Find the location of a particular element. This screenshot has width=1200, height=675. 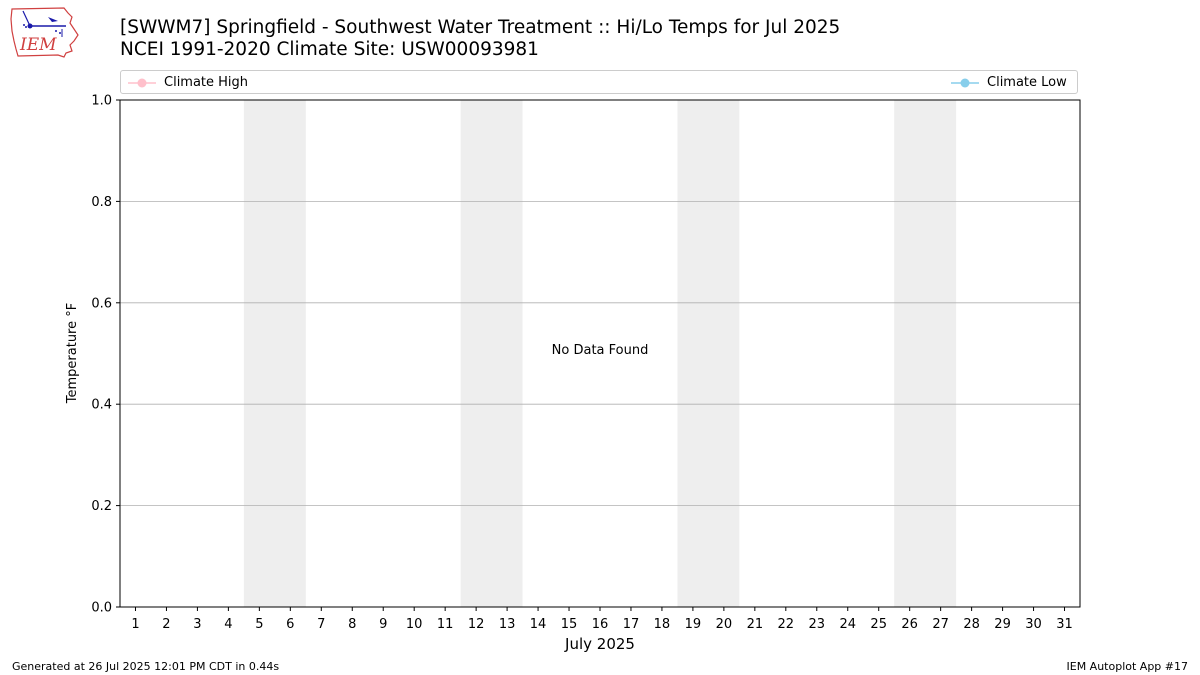

x-axis-label: July 2025 is located at coordinates (599, 644).